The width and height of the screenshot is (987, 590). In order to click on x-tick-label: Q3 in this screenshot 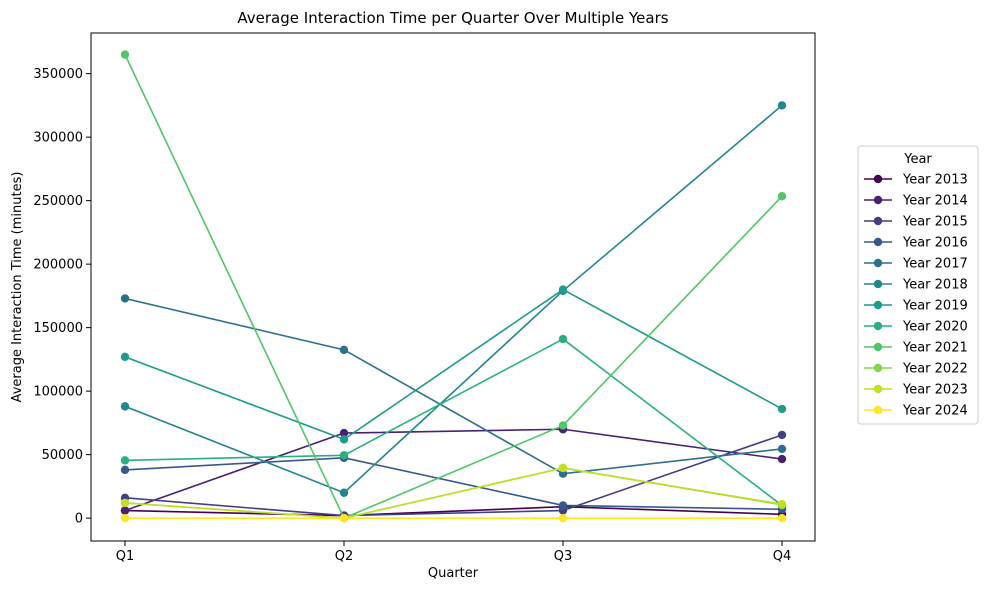, I will do `click(563, 556)`.